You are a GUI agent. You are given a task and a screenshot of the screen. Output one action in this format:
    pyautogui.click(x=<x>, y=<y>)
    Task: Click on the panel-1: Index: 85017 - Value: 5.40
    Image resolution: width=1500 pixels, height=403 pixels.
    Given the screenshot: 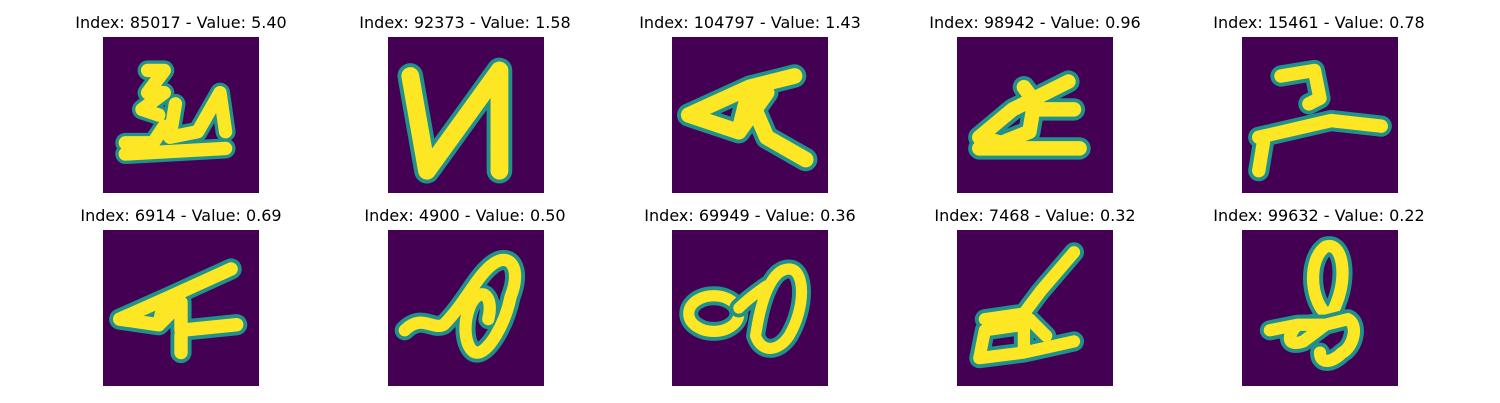 What is the action you would take?
    pyautogui.click(x=181, y=110)
    